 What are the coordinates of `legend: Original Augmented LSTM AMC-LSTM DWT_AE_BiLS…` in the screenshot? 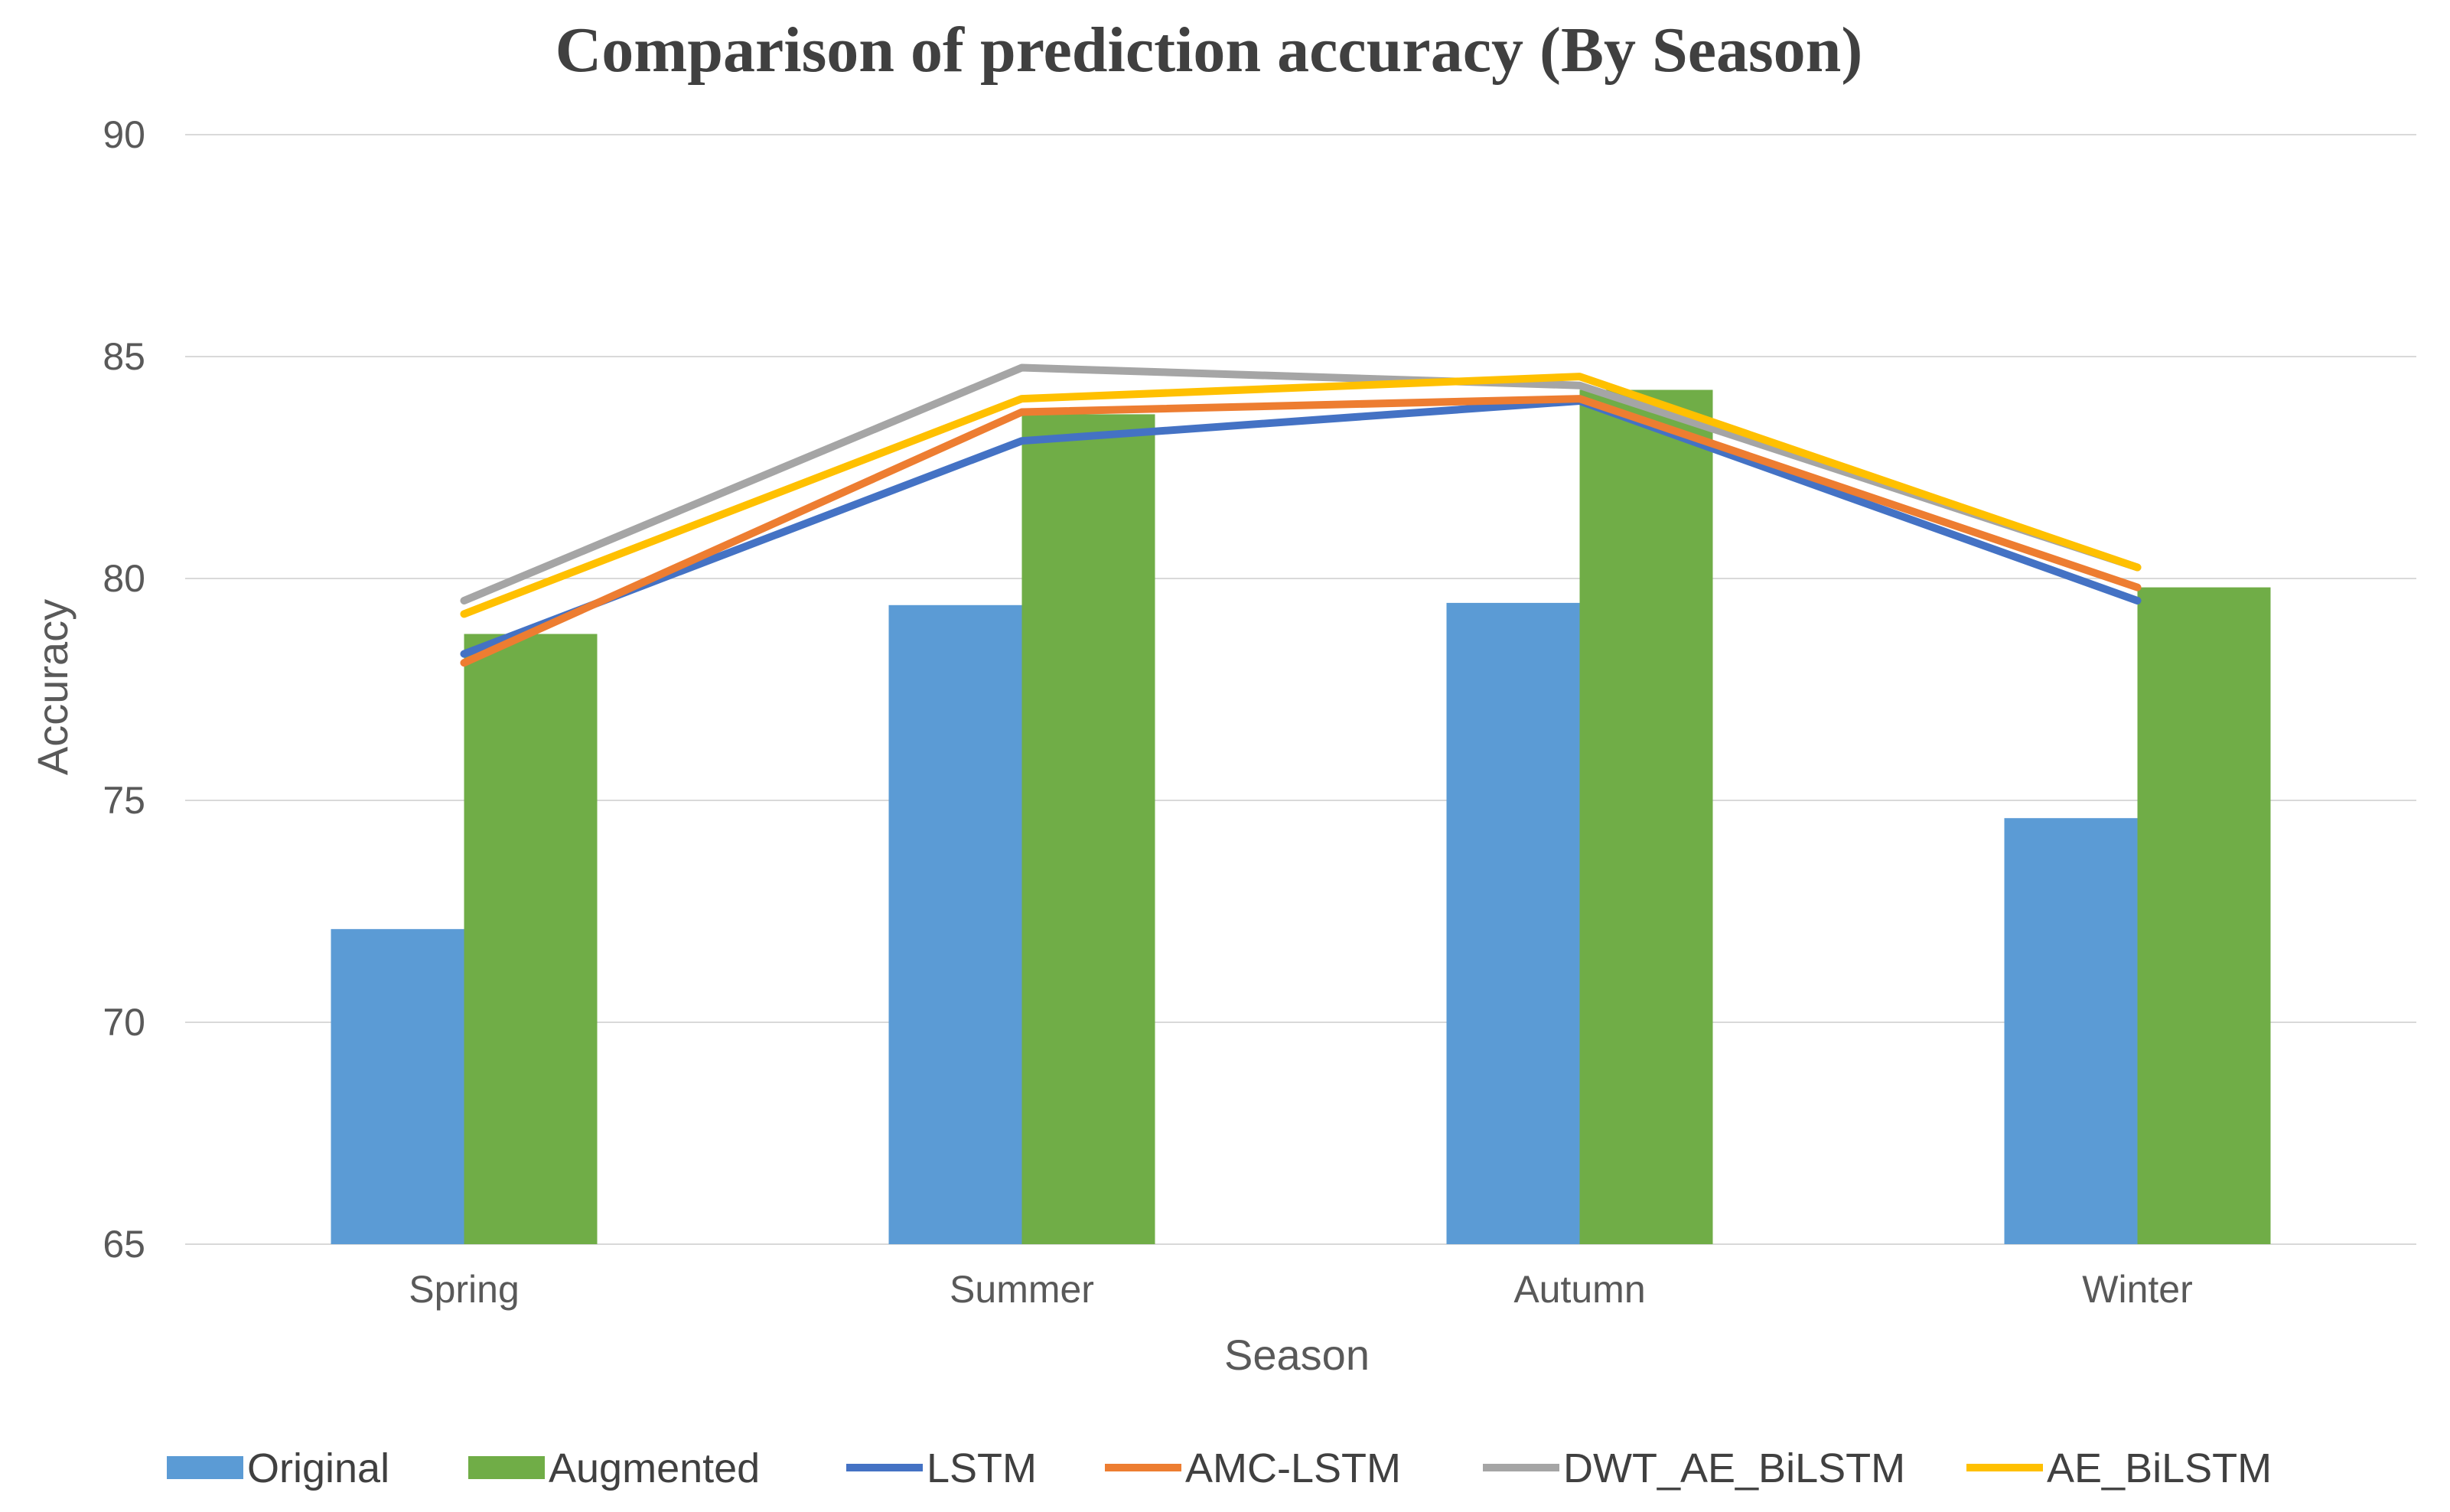 It's located at (1219, 1468).